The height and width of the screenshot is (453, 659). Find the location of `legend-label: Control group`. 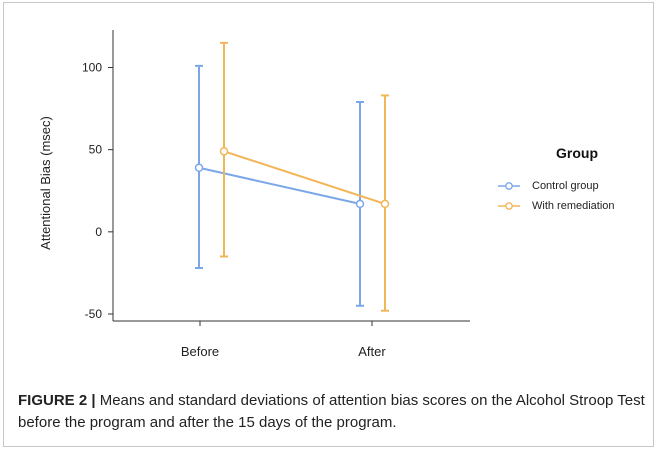

legend-label: Control group is located at coordinates (565, 186).